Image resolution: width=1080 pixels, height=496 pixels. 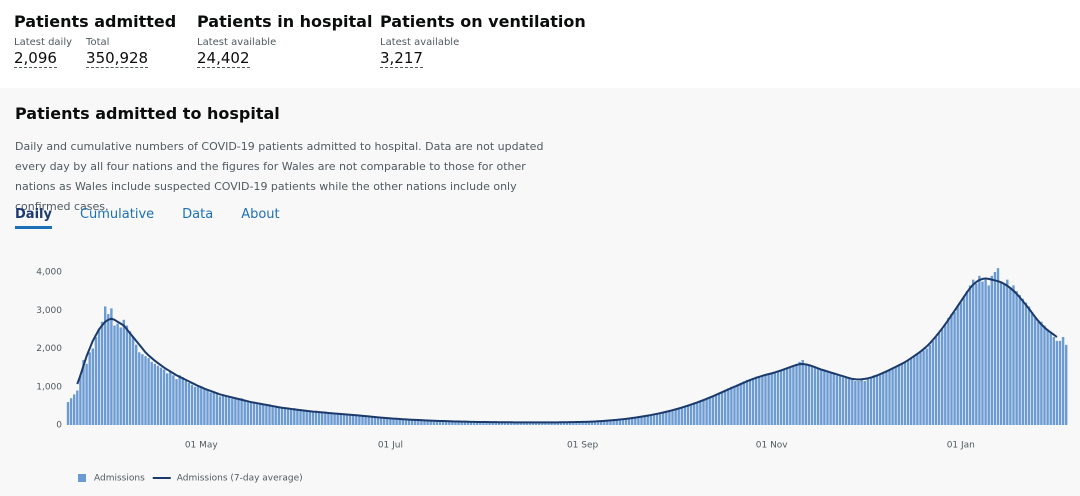 What do you see at coordinates (33, 218) in the screenshot?
I see `tab: Daily` at bounding box center [33, 218].